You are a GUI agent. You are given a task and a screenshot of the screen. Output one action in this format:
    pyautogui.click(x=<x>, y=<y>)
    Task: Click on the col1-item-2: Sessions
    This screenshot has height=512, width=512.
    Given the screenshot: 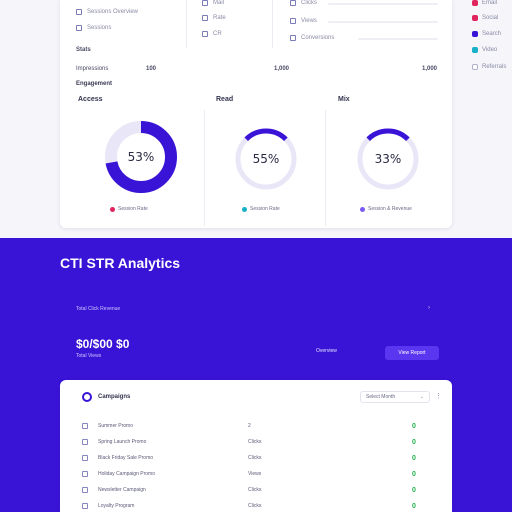 What is the action you would take?
    pyautogui.click(x=99, y=28)
    